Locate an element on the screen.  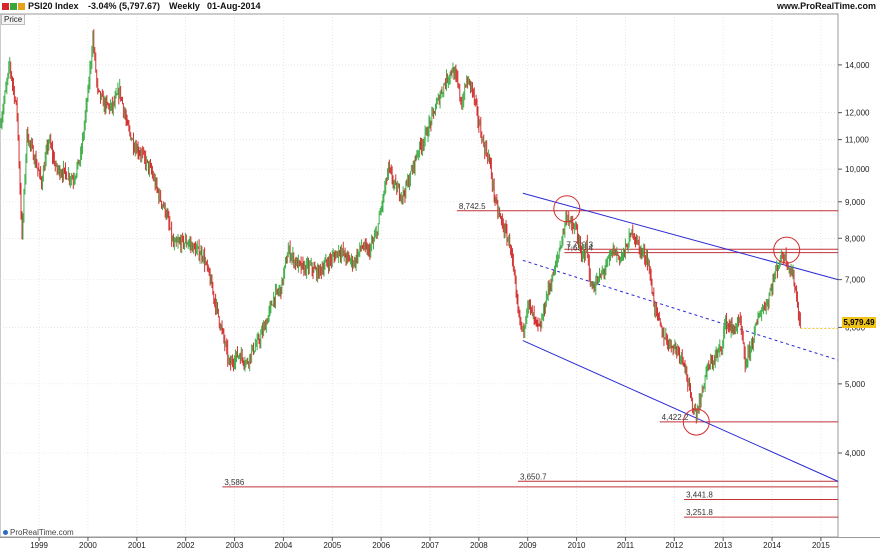
x-tick-label: 2014 is located at coordinates (772, 545).